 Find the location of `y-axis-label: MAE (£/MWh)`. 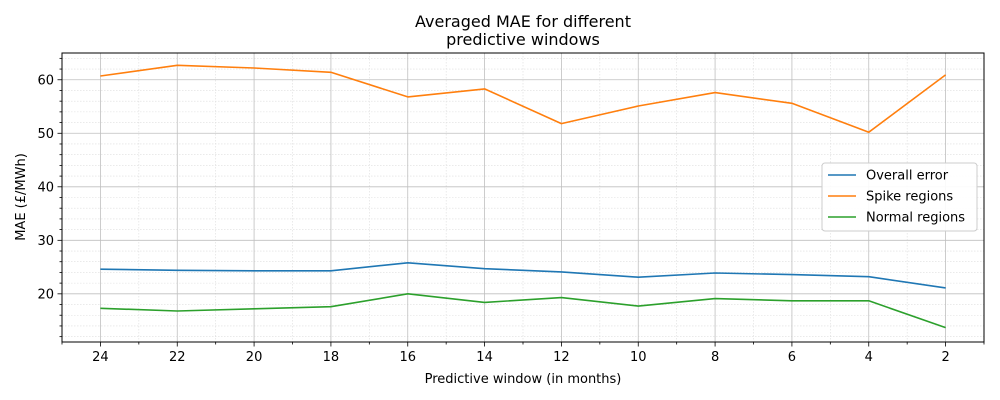

y-axis-label: MAE (£/MWh) is located at coordinates (21, 197).